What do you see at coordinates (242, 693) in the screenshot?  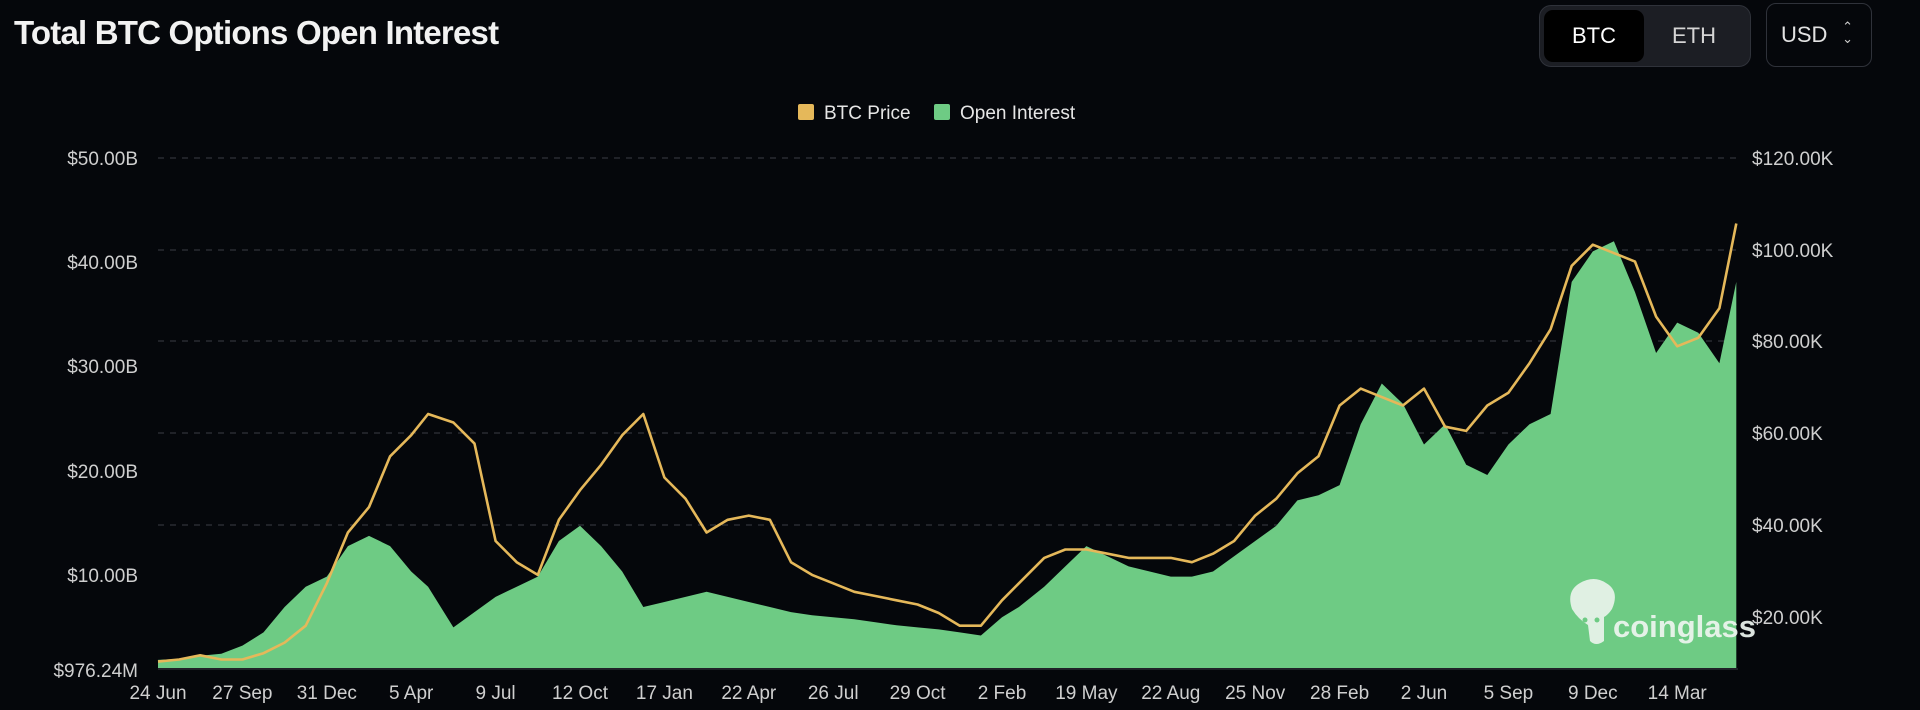 I see `x-tick-label: 27 Sep` at bounding box center [242, 693].